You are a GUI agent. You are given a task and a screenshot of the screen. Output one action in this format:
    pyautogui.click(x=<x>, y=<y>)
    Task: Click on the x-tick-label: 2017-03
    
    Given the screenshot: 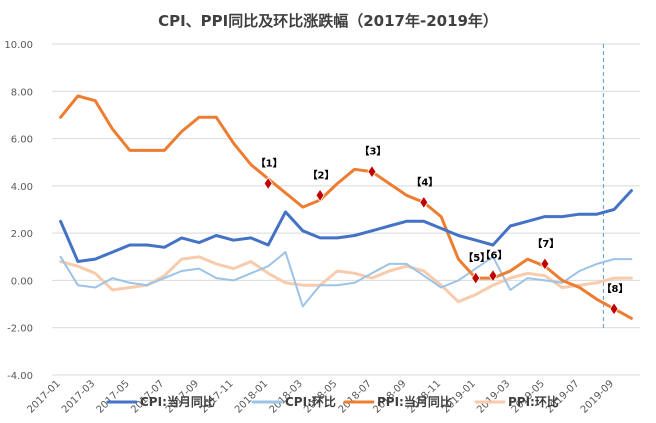 What is the action you would take?
    pyautogui.click(x=78, y=396)
    